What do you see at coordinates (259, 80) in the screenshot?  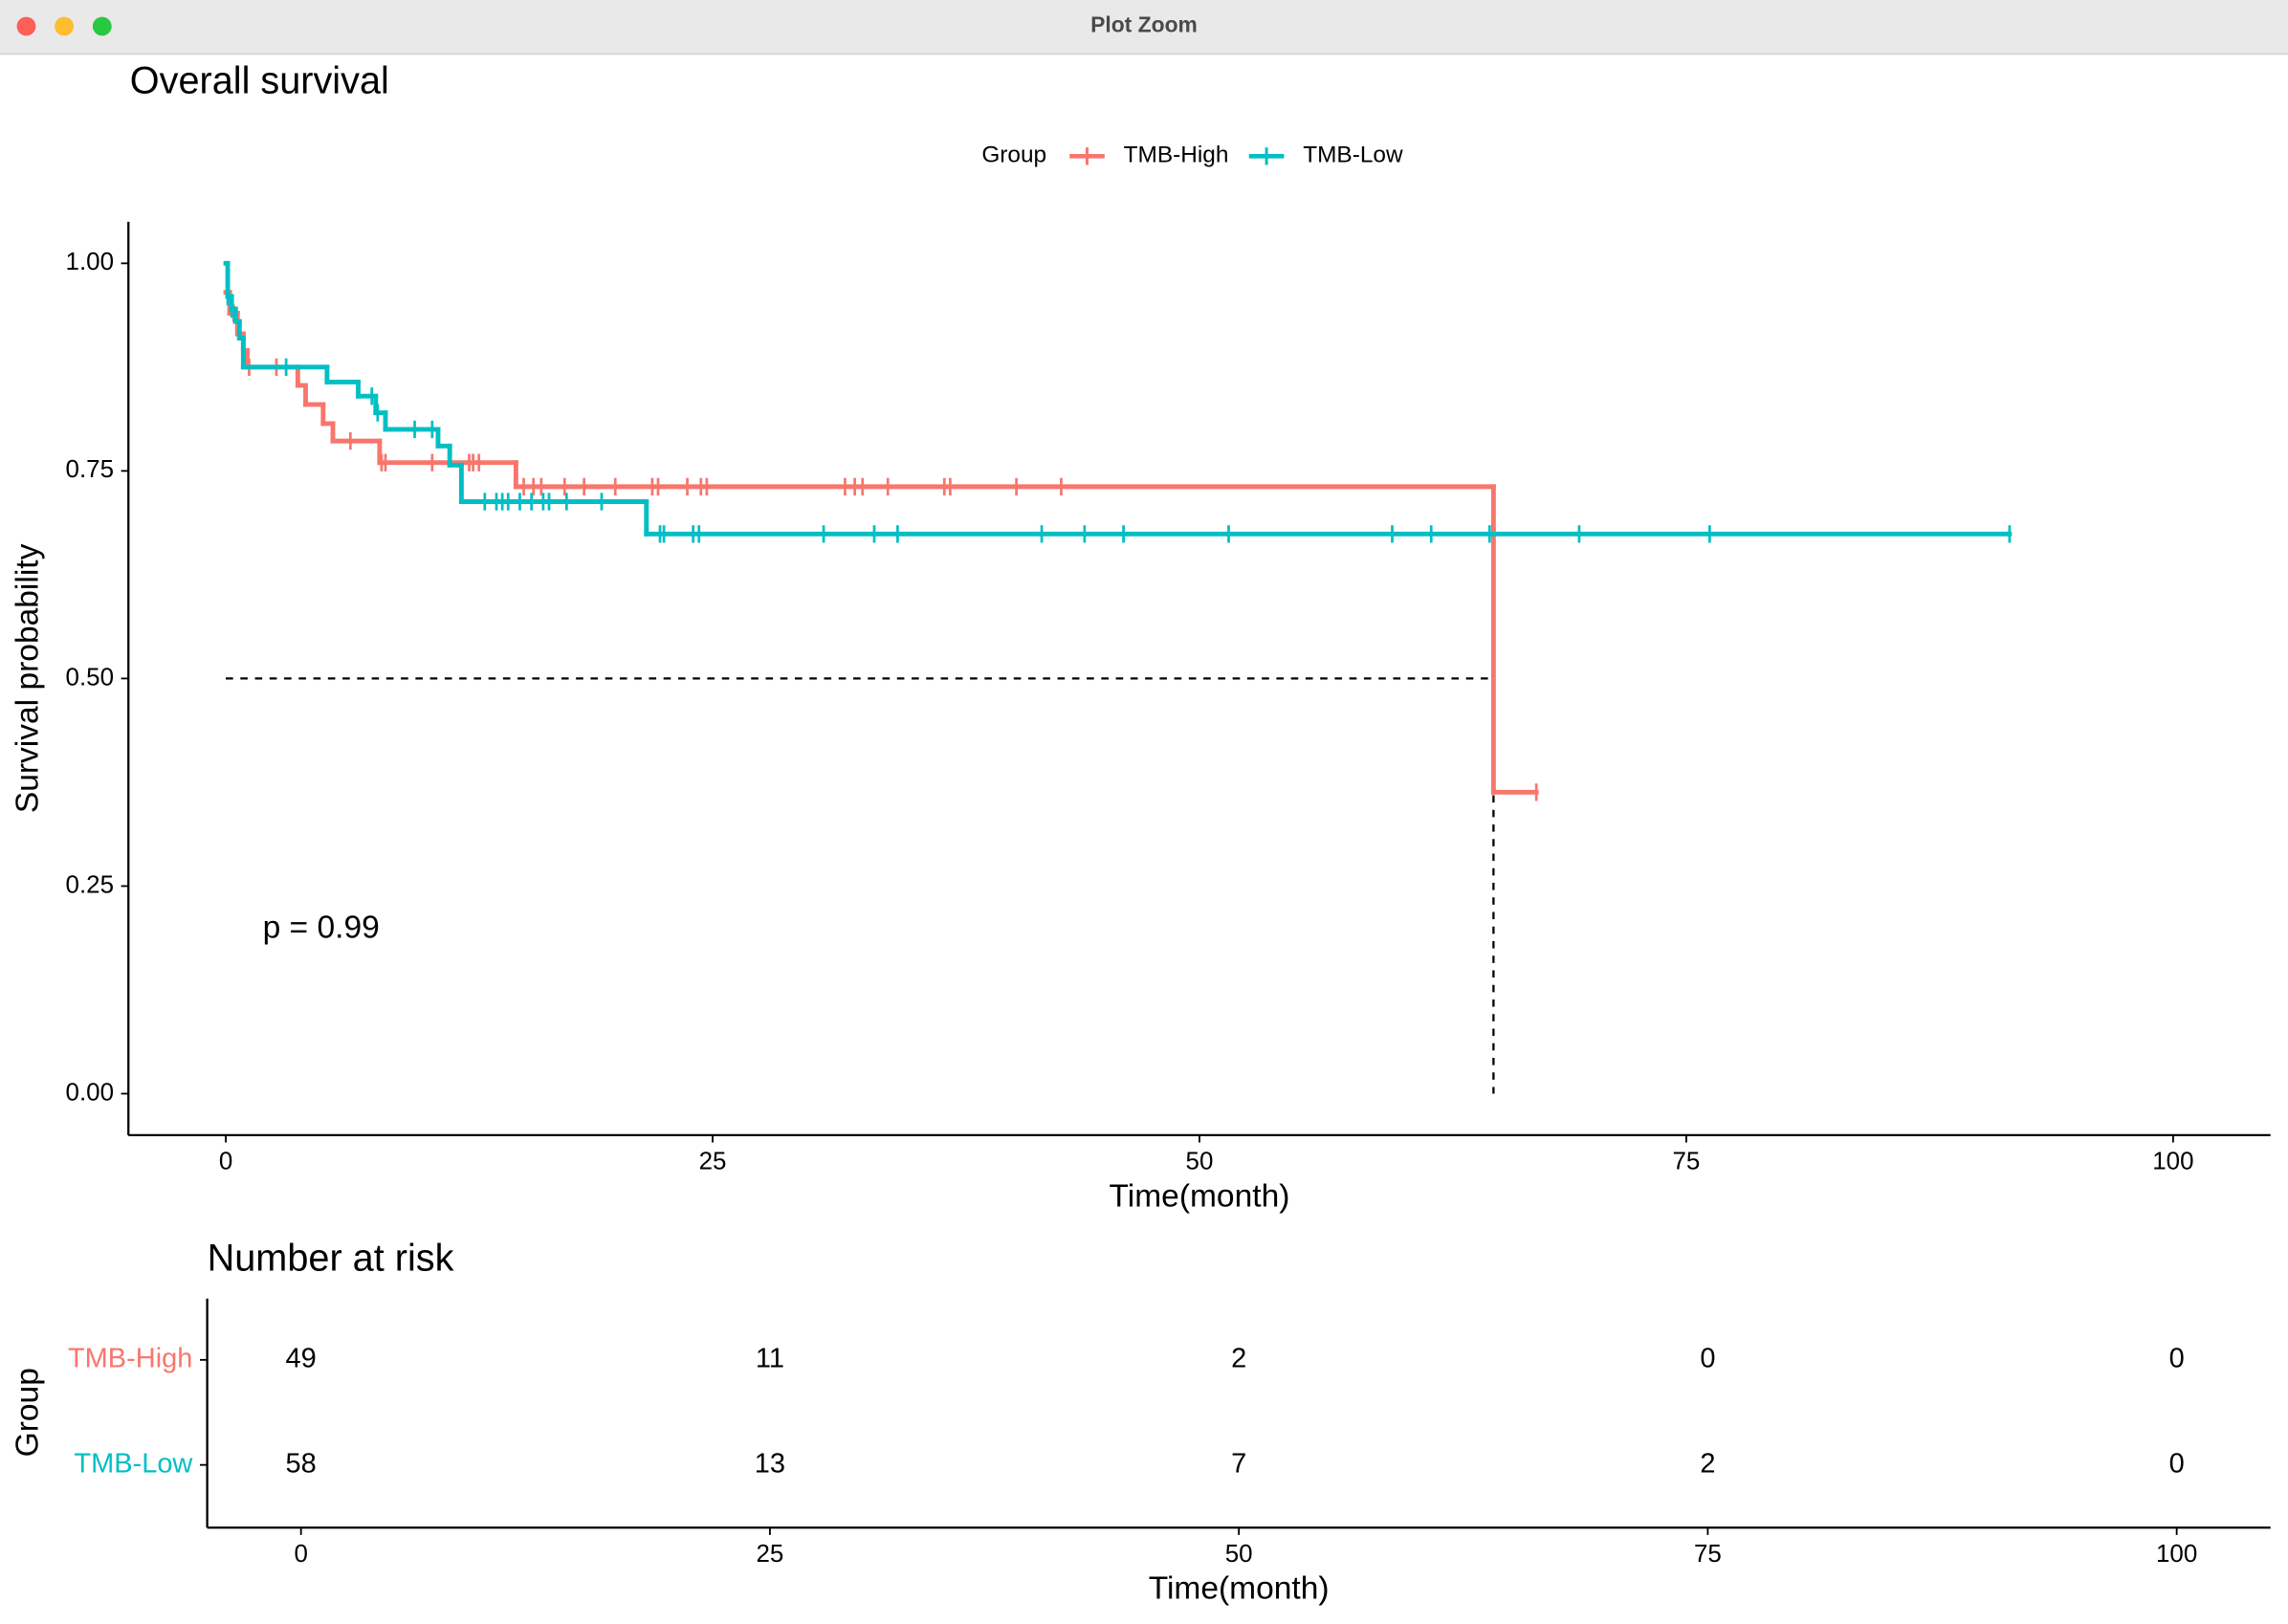 I see `chart-title: Overall survival` at bounding box center [259, 80].